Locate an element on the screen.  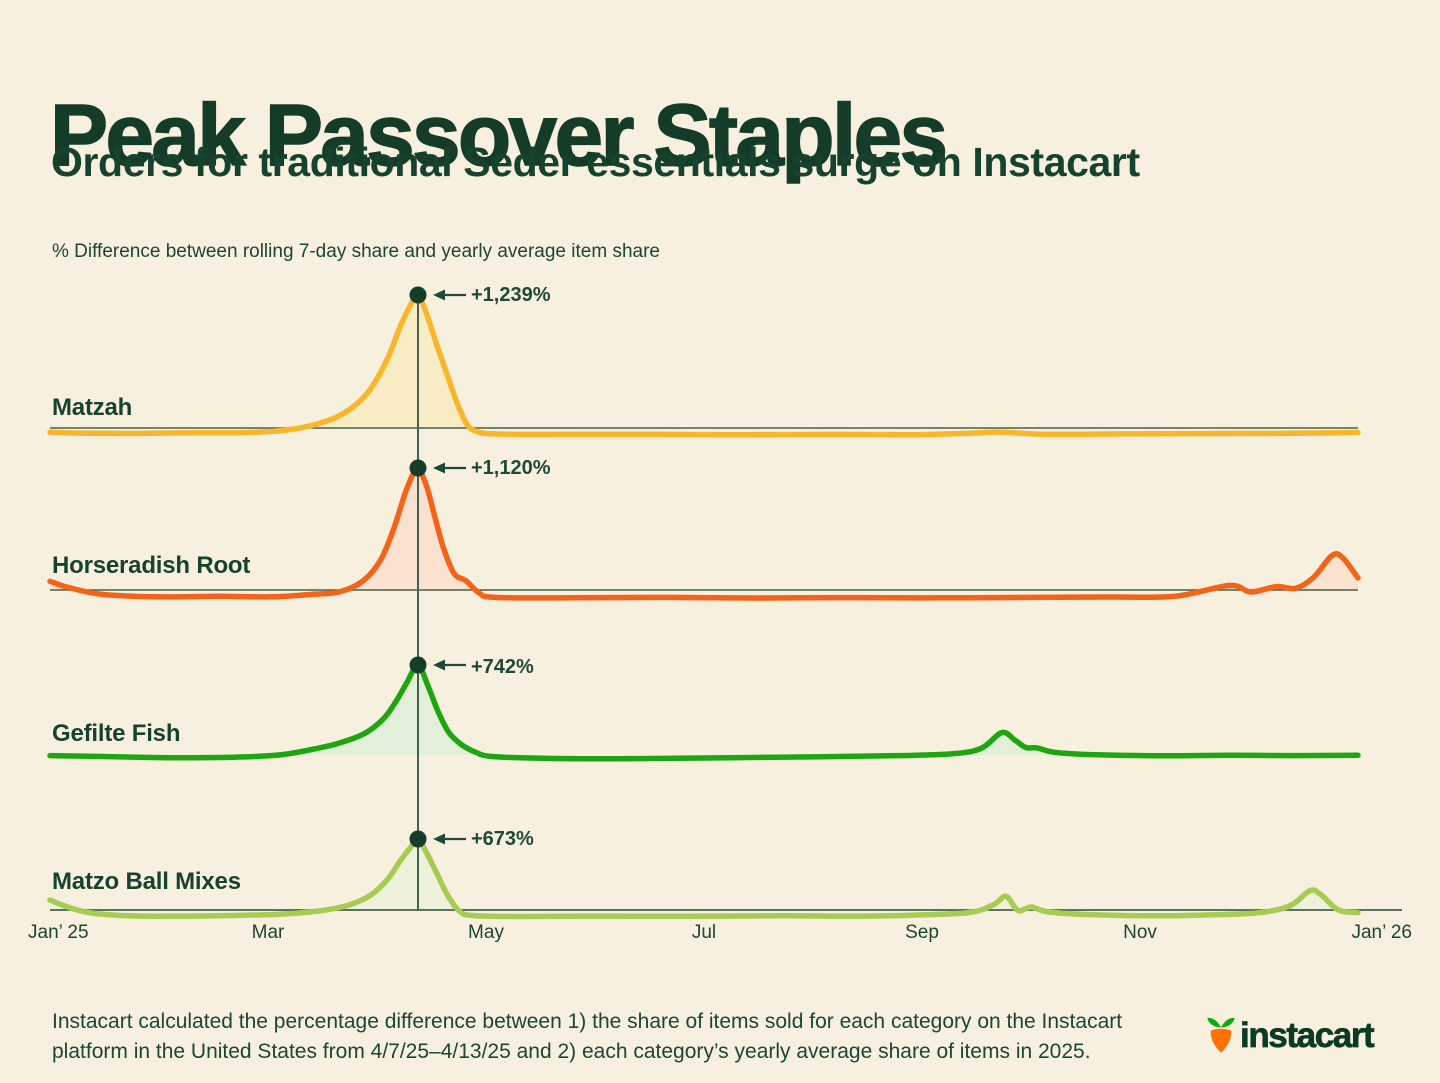
series-line-gefilte-fish is located at coordinates (704, 712).